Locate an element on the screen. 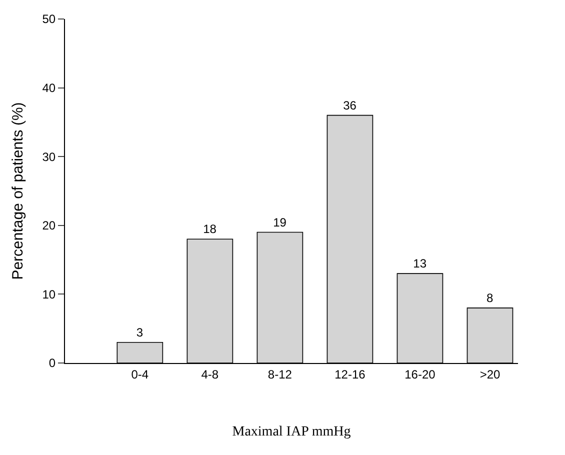 The width and height of the screenshot is (565, 455). x-tick-label: 8-12 is located at coordinates (280, 374).